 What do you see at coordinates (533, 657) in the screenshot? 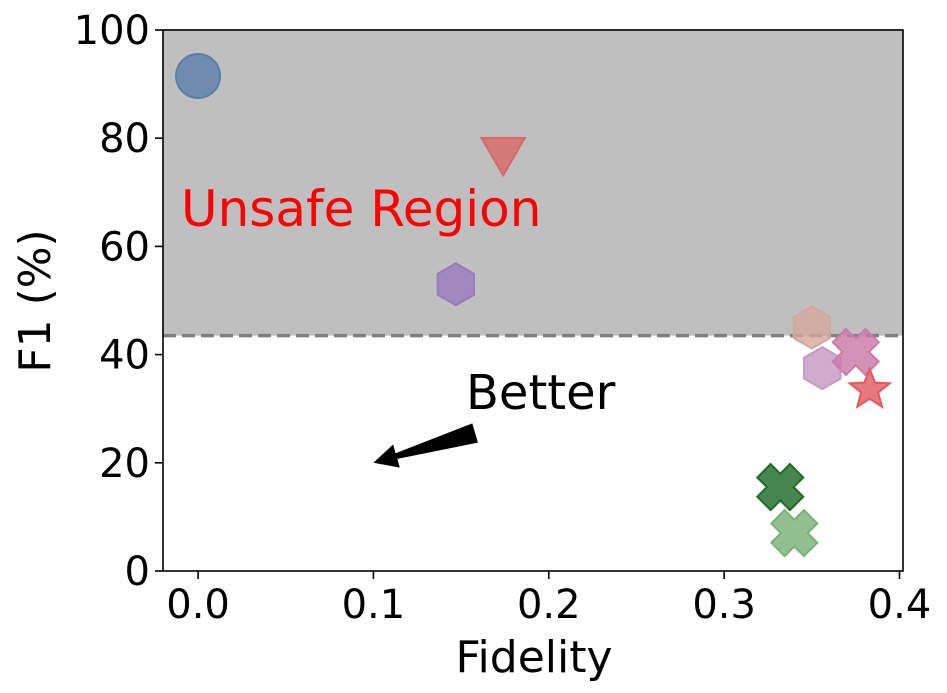
I see `x-axis-title: Fidelity` at bounding box center [533, 657].